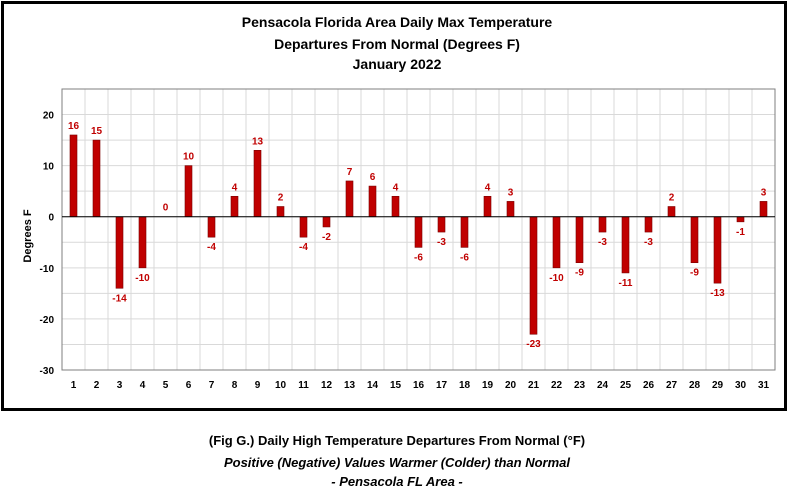 The width and height of the screenshot is (794, 494). I want to click on x-tick-label: 4, so click(143, 385).